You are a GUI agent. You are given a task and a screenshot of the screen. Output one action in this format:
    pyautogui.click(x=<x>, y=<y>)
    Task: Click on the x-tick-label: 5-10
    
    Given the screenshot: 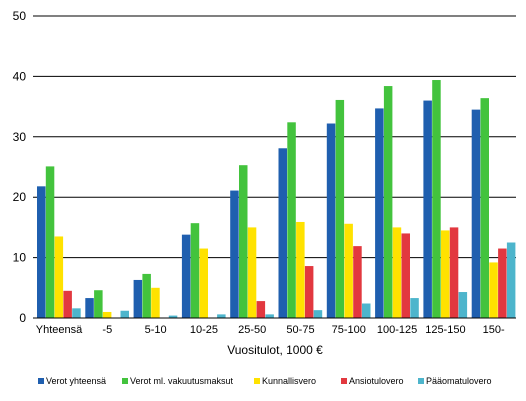 What is the action you would take?
    pyautogui.click(x=156, y=330)
    